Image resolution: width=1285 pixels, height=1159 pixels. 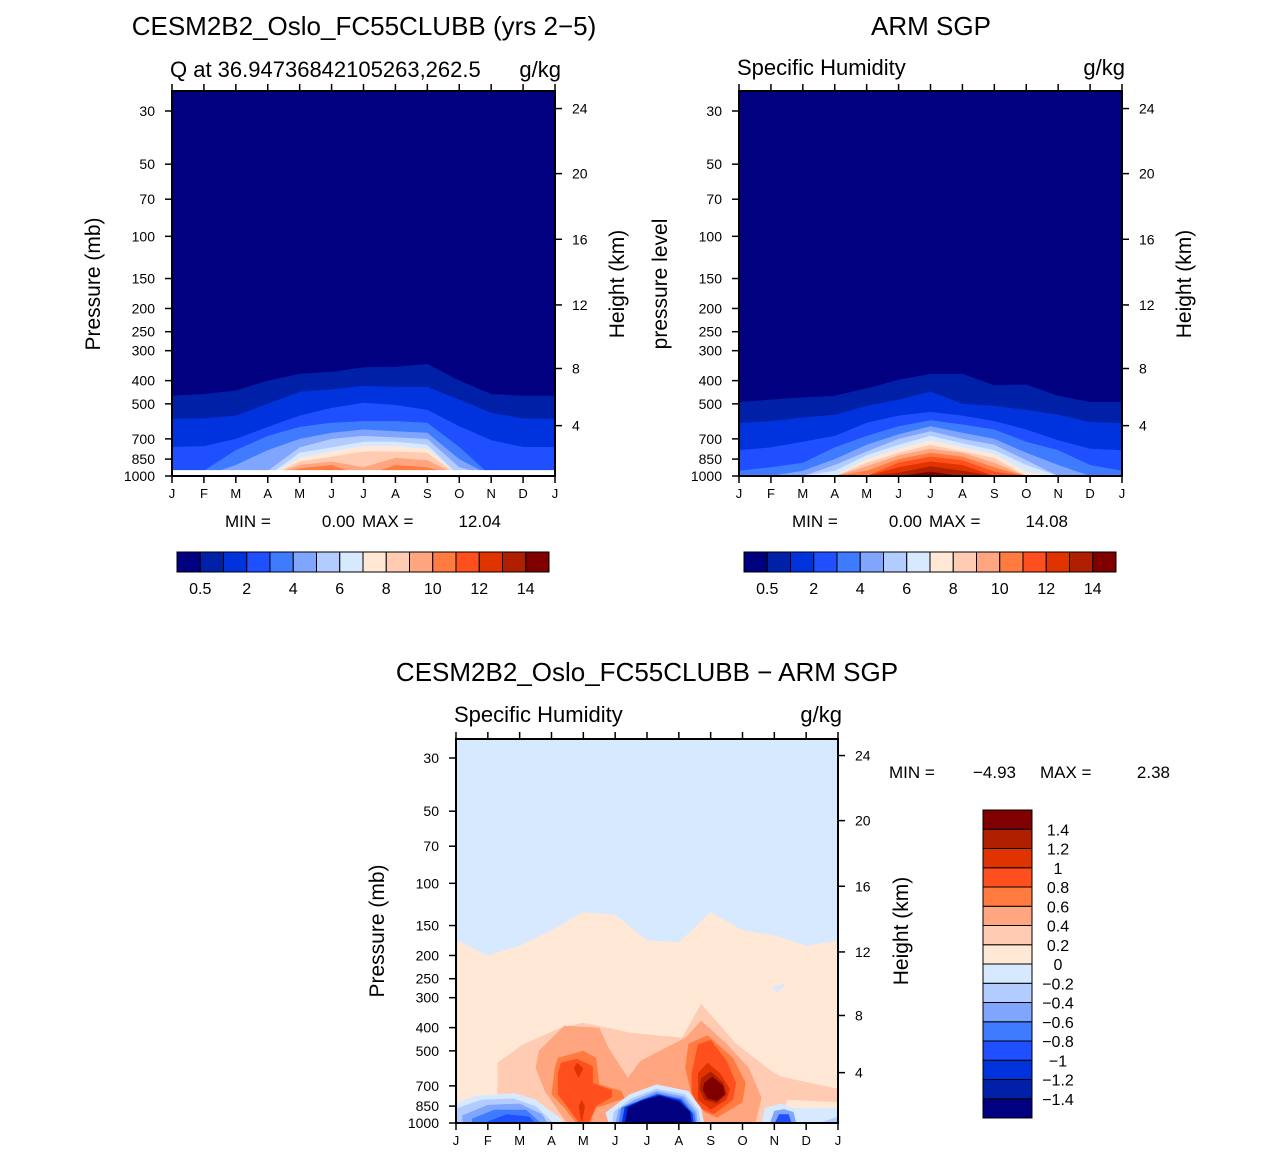 I want to click on y-tick-label: 500, so click(x=144, y=404).